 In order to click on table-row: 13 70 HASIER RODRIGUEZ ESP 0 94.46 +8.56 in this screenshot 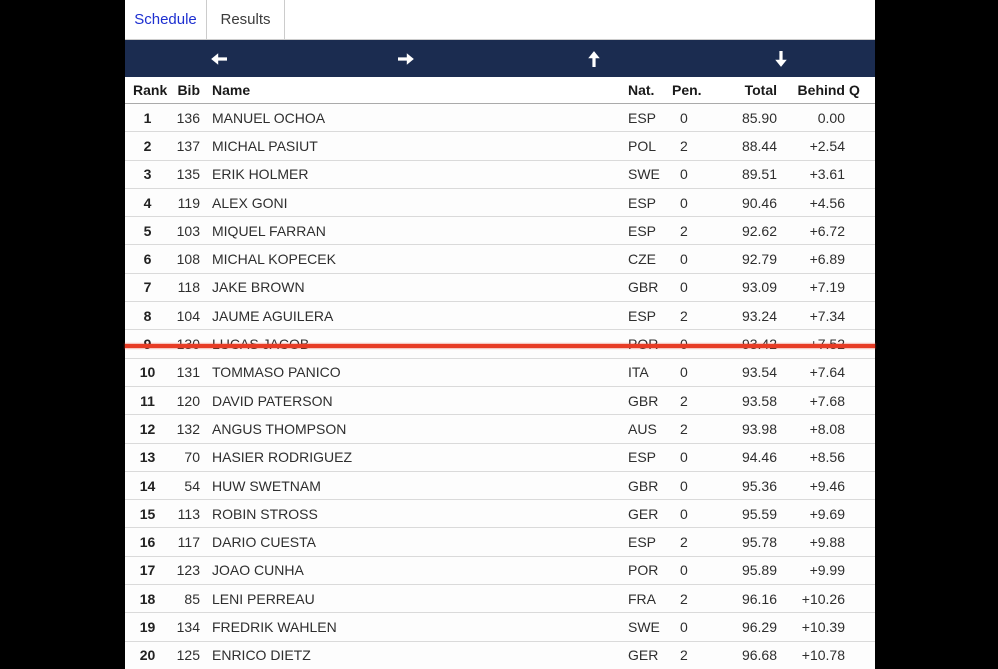, I will do `click(500, 457)`.